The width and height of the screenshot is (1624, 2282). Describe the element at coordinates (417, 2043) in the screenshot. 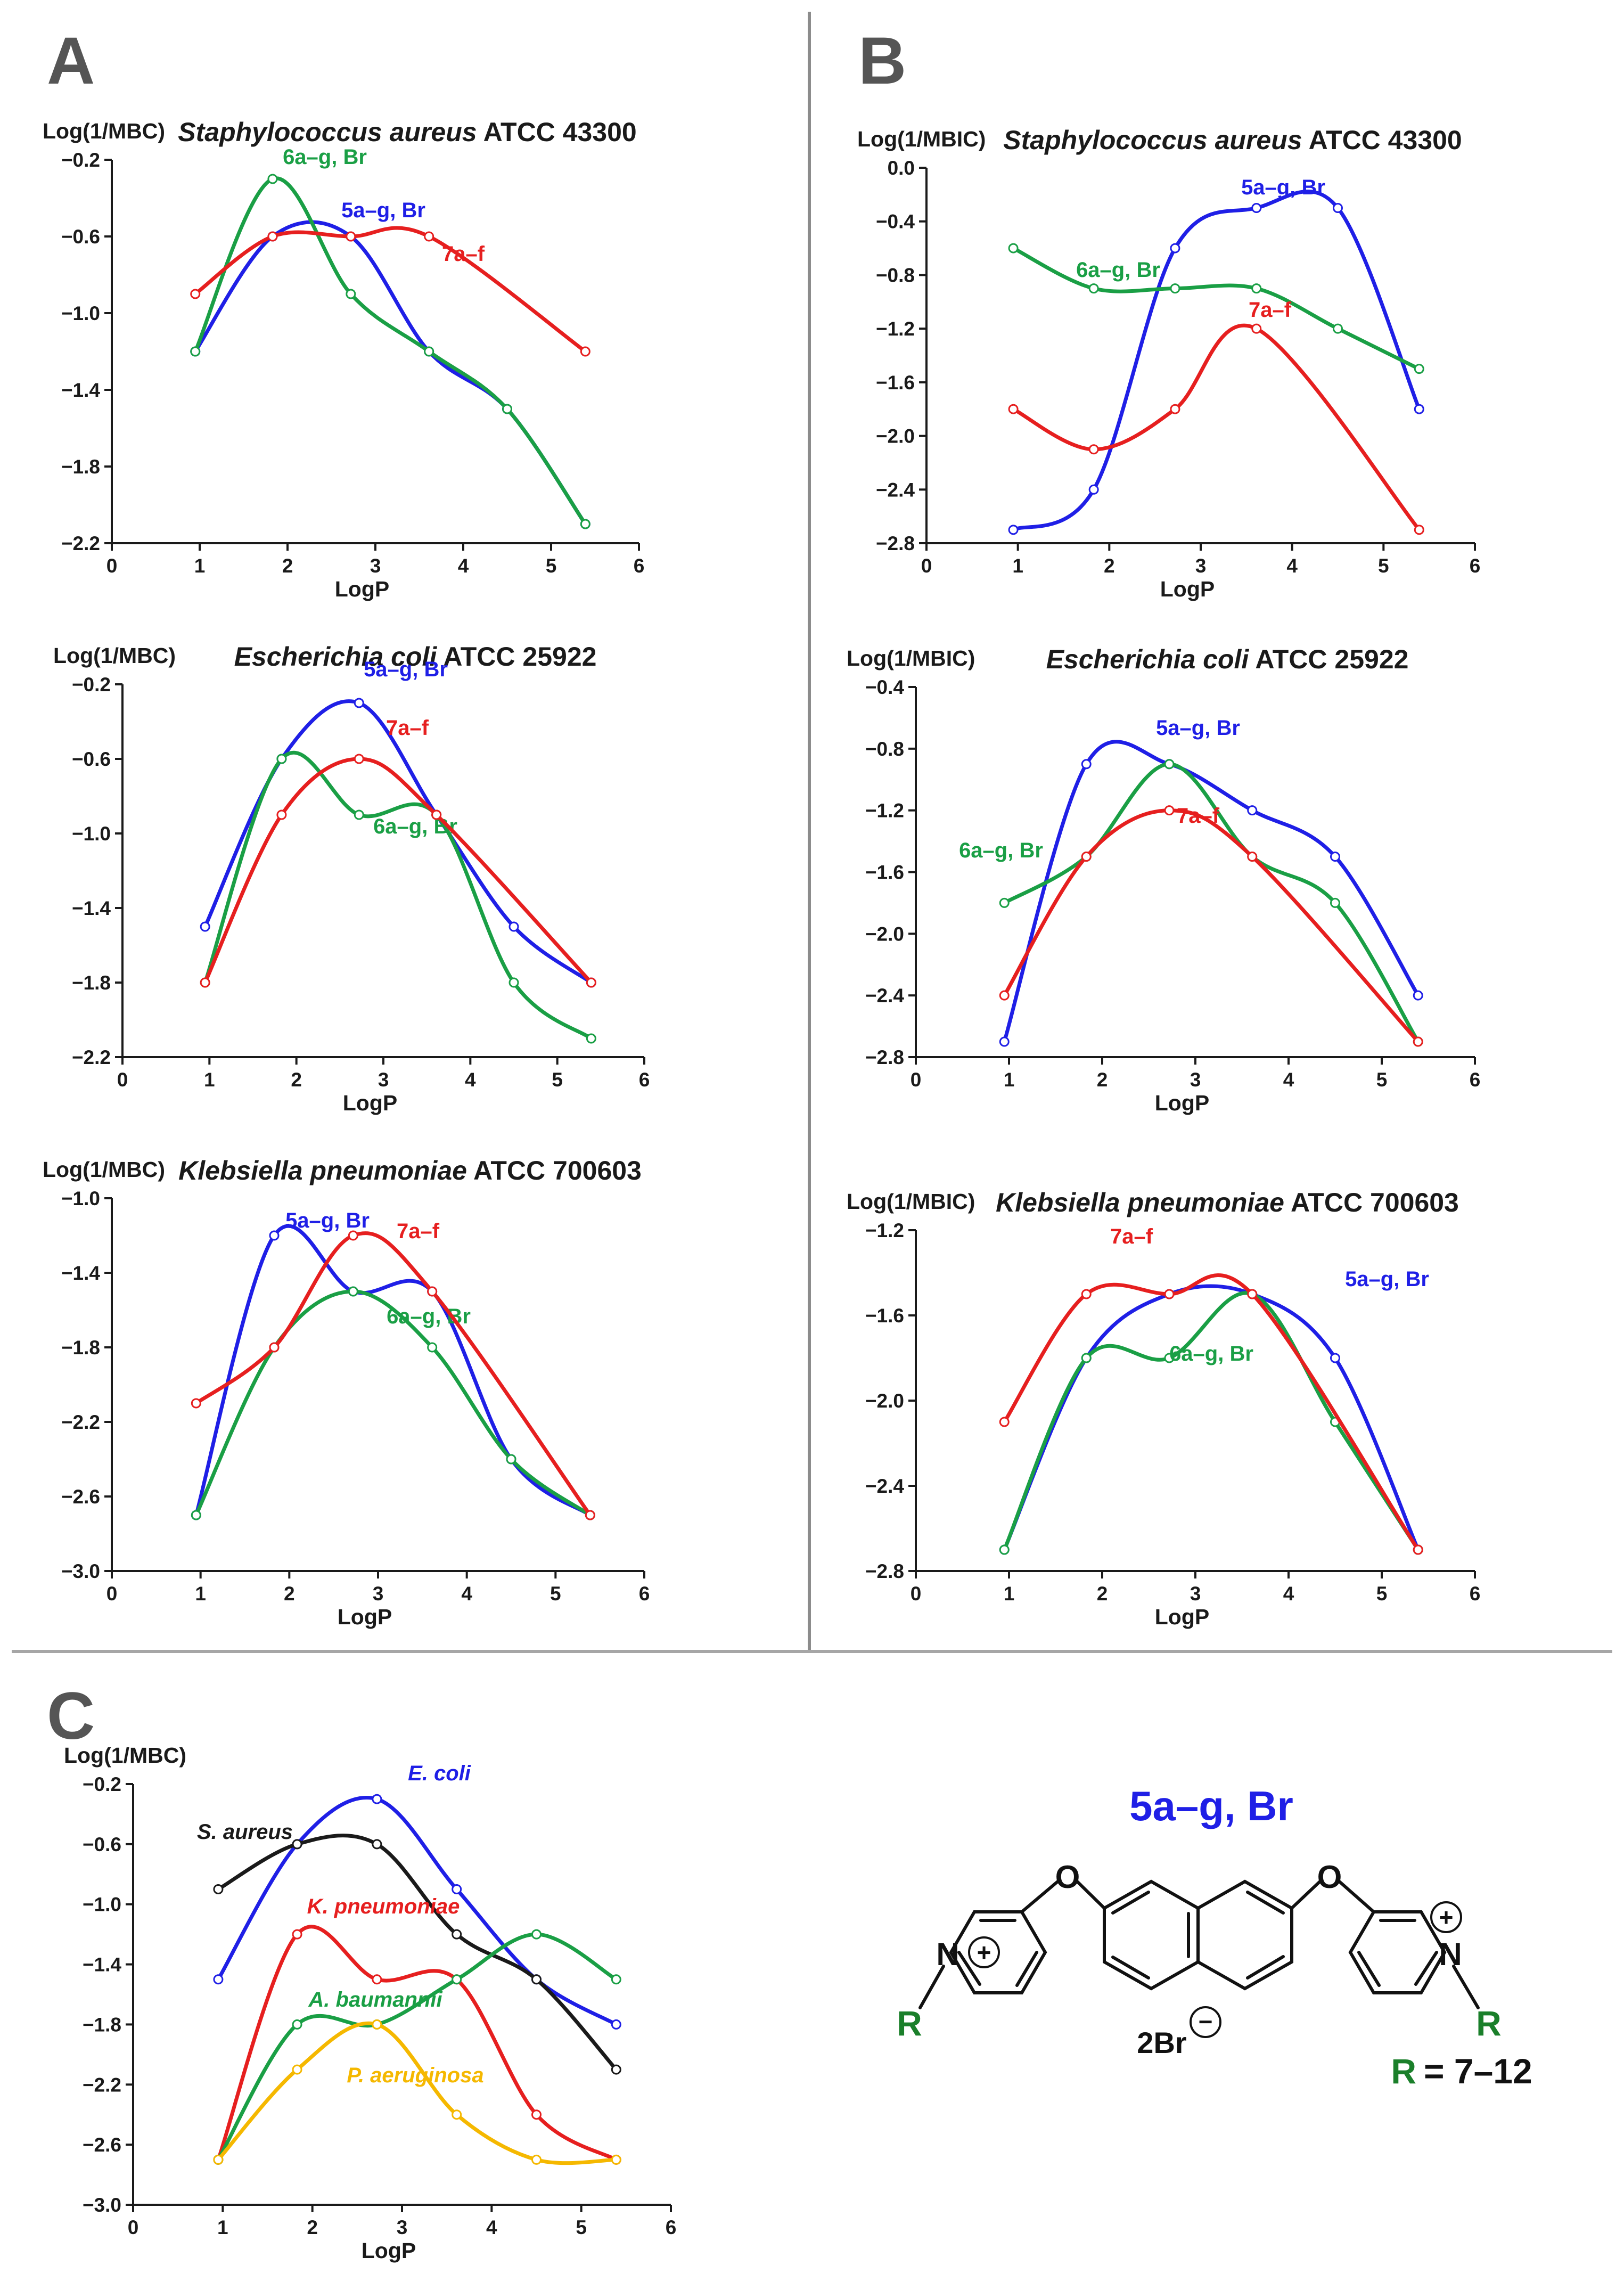

I see `series-line-k-pneumoniae` at that location.